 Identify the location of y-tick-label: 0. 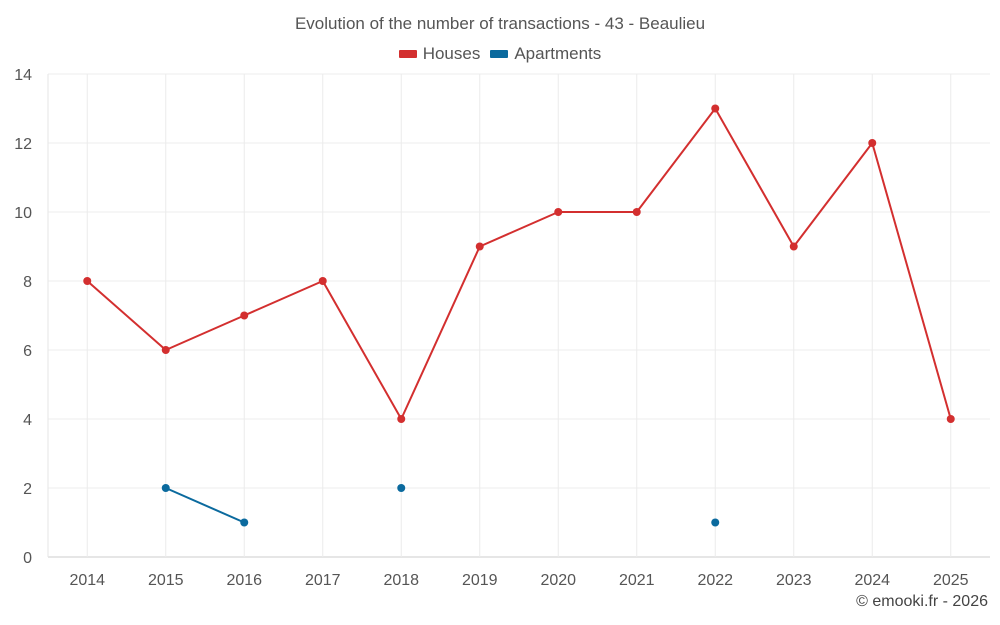
(27, 558).